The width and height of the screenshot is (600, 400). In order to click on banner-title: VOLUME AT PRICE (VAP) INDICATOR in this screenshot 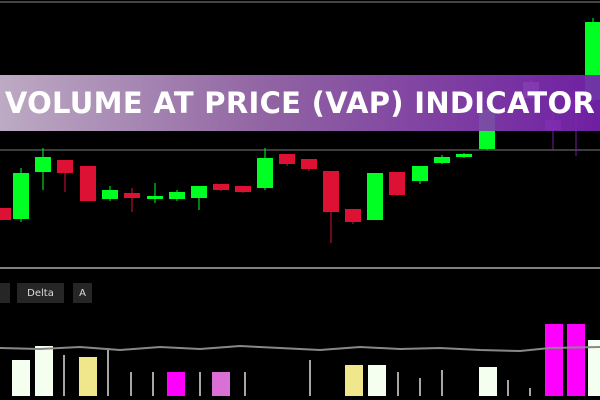, I will do `click(300, 103)`.